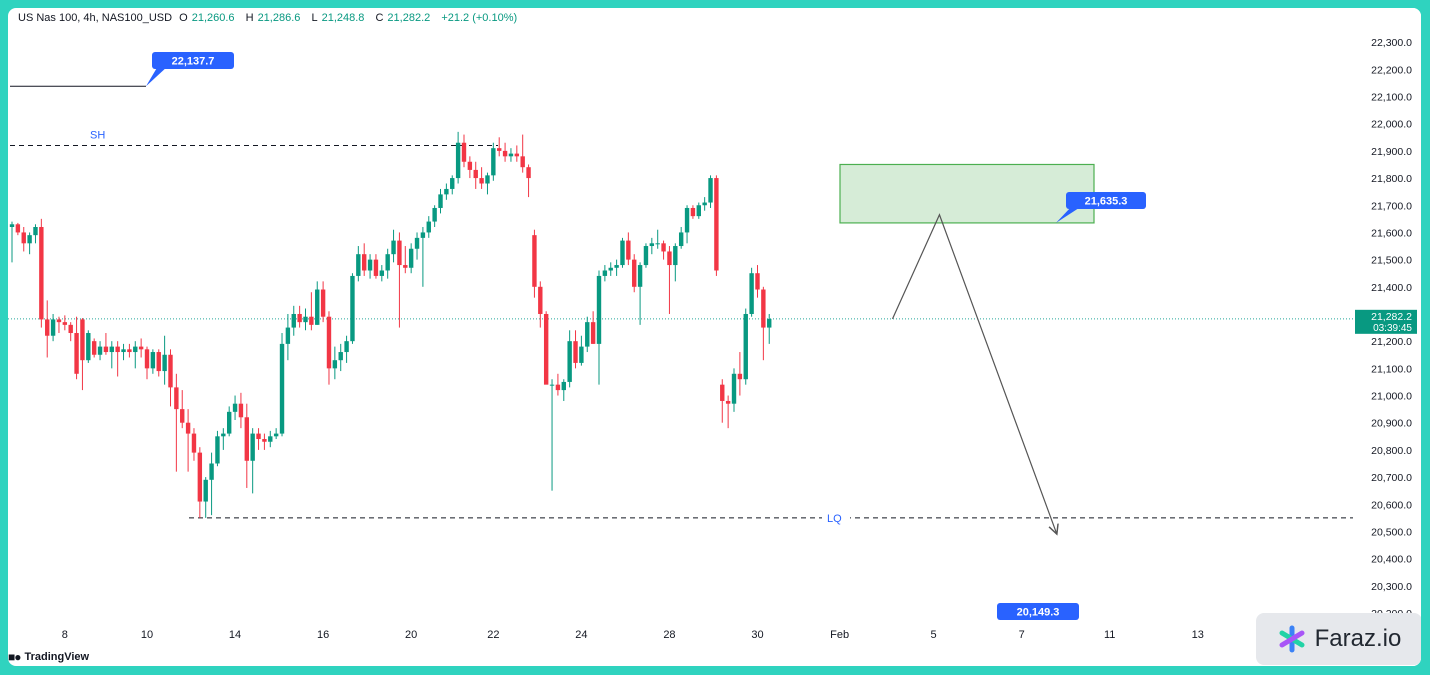 The image size is (1430, 675). Describe the element at coordinates (1069, 214) in the screenshot. I see `price-callout-21635-pointer` at that location.